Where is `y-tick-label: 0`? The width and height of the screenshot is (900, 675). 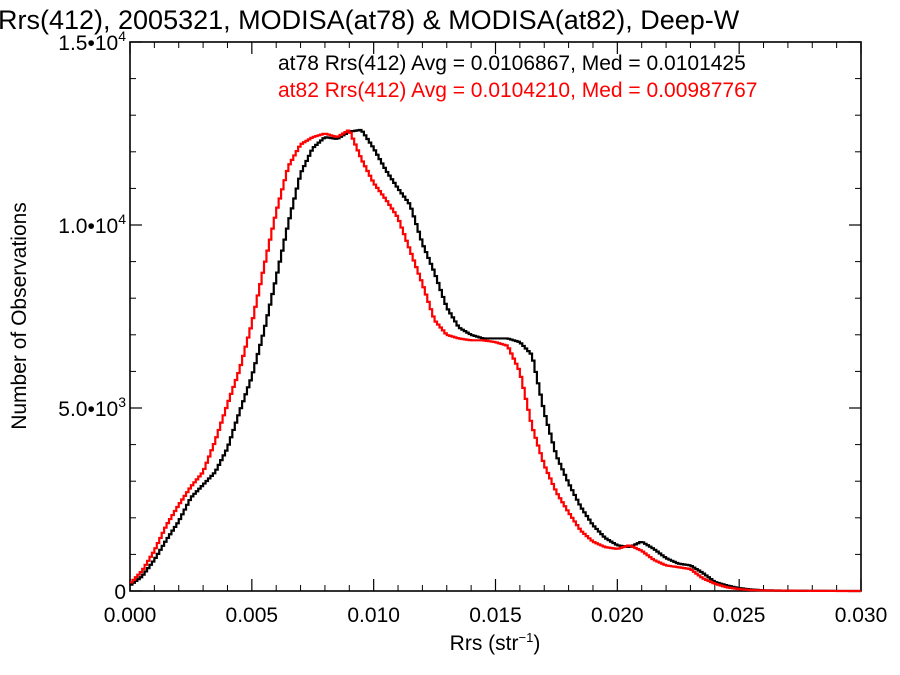
y-tick-label: 0 is located at coordinates (120, 592).